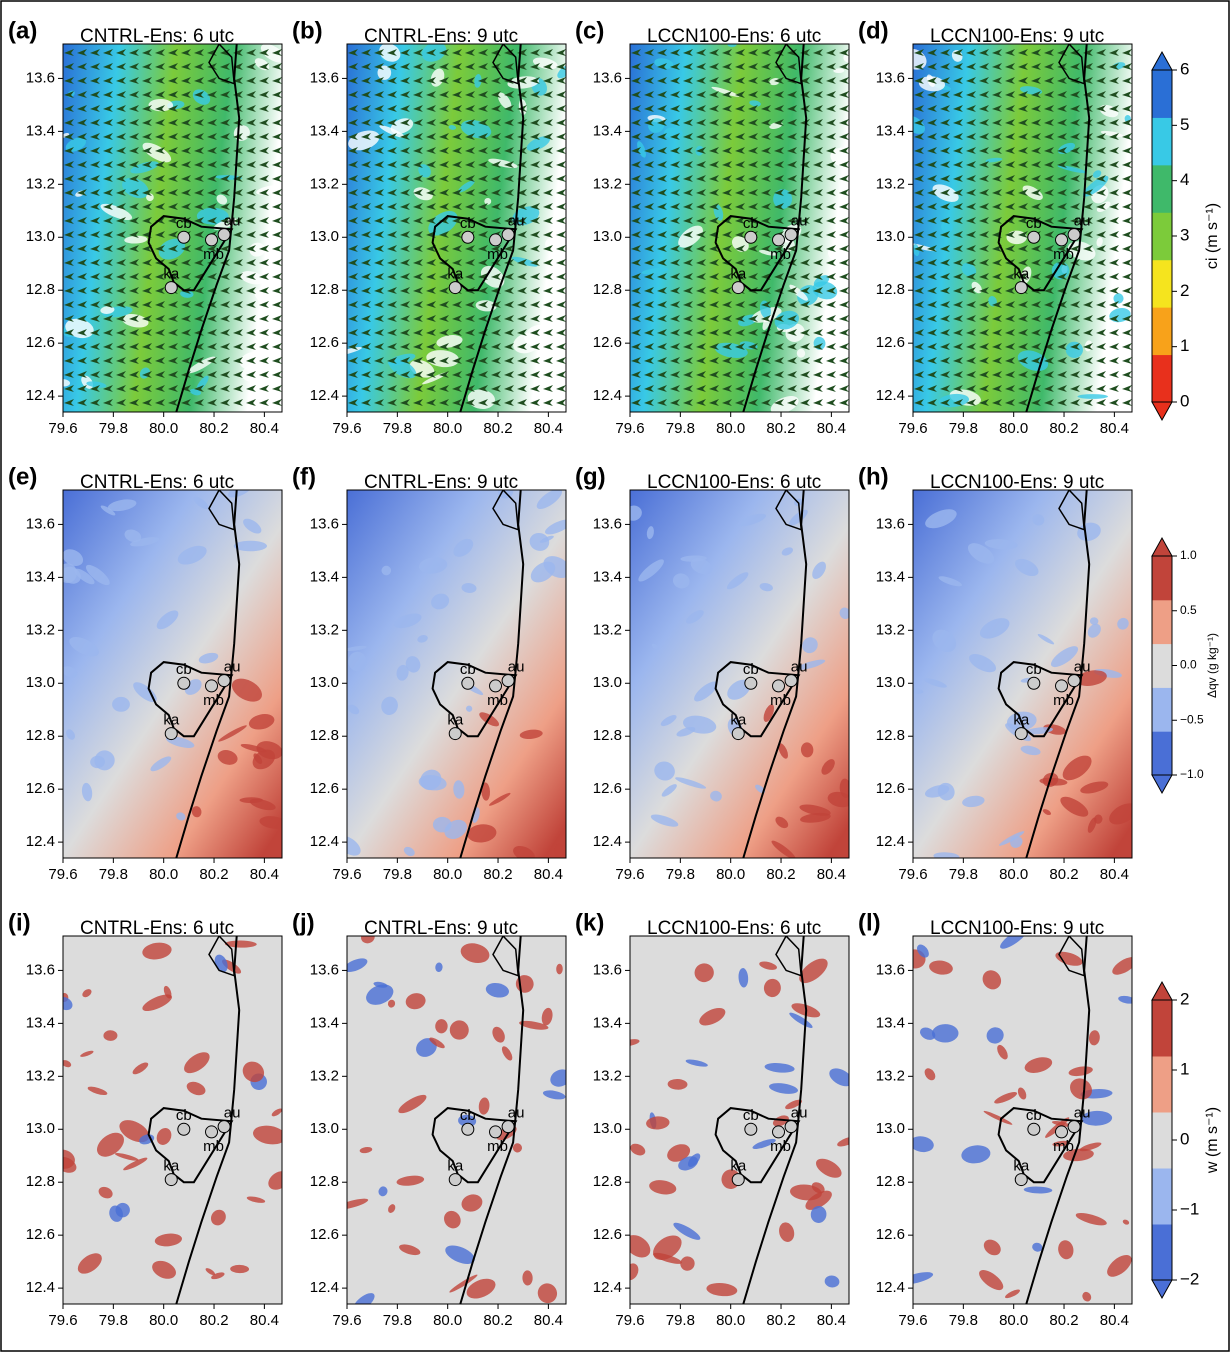  Describe the element at coordinates (869, 922) in the screenshot. I see `panel-label: (l)` at that location.